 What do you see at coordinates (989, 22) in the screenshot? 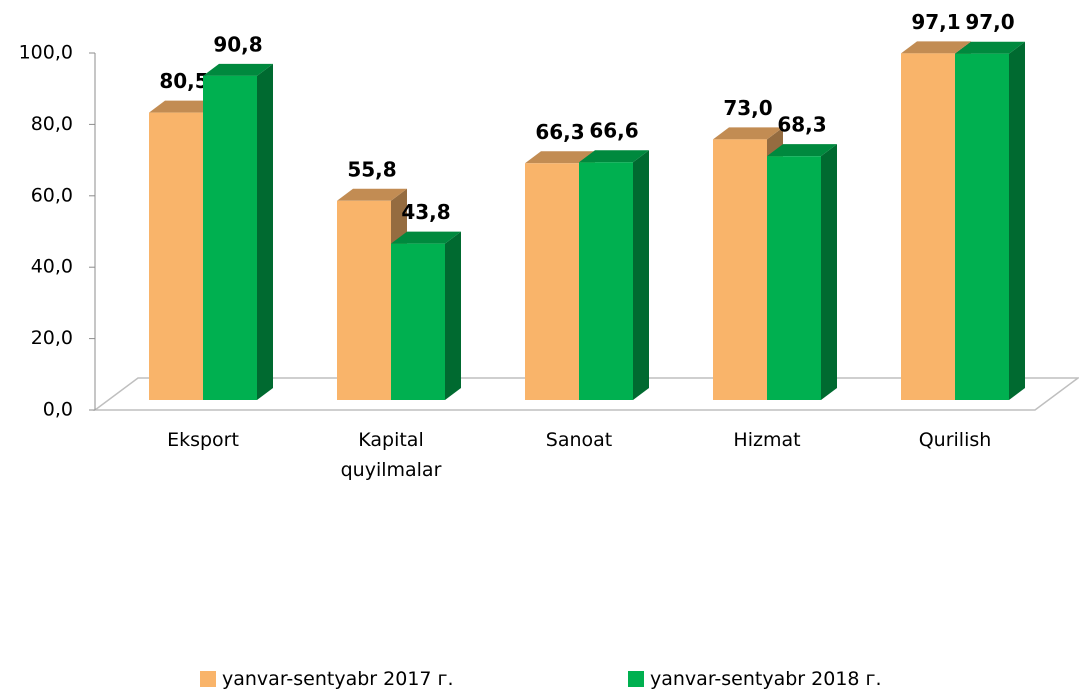
I see `data-label: 97,0` at bounding box center [989, 22].